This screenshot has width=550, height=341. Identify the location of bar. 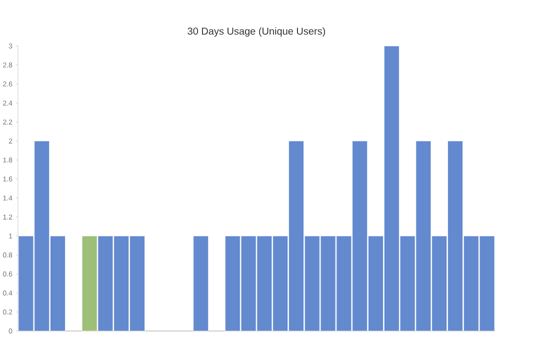
(201, 284).